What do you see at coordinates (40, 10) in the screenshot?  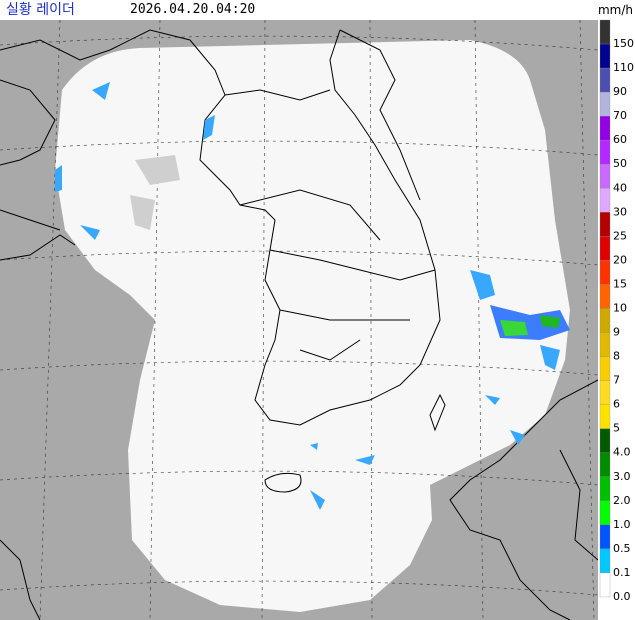 I see `title: 실황 레이더` at bounding box center [40, 10].